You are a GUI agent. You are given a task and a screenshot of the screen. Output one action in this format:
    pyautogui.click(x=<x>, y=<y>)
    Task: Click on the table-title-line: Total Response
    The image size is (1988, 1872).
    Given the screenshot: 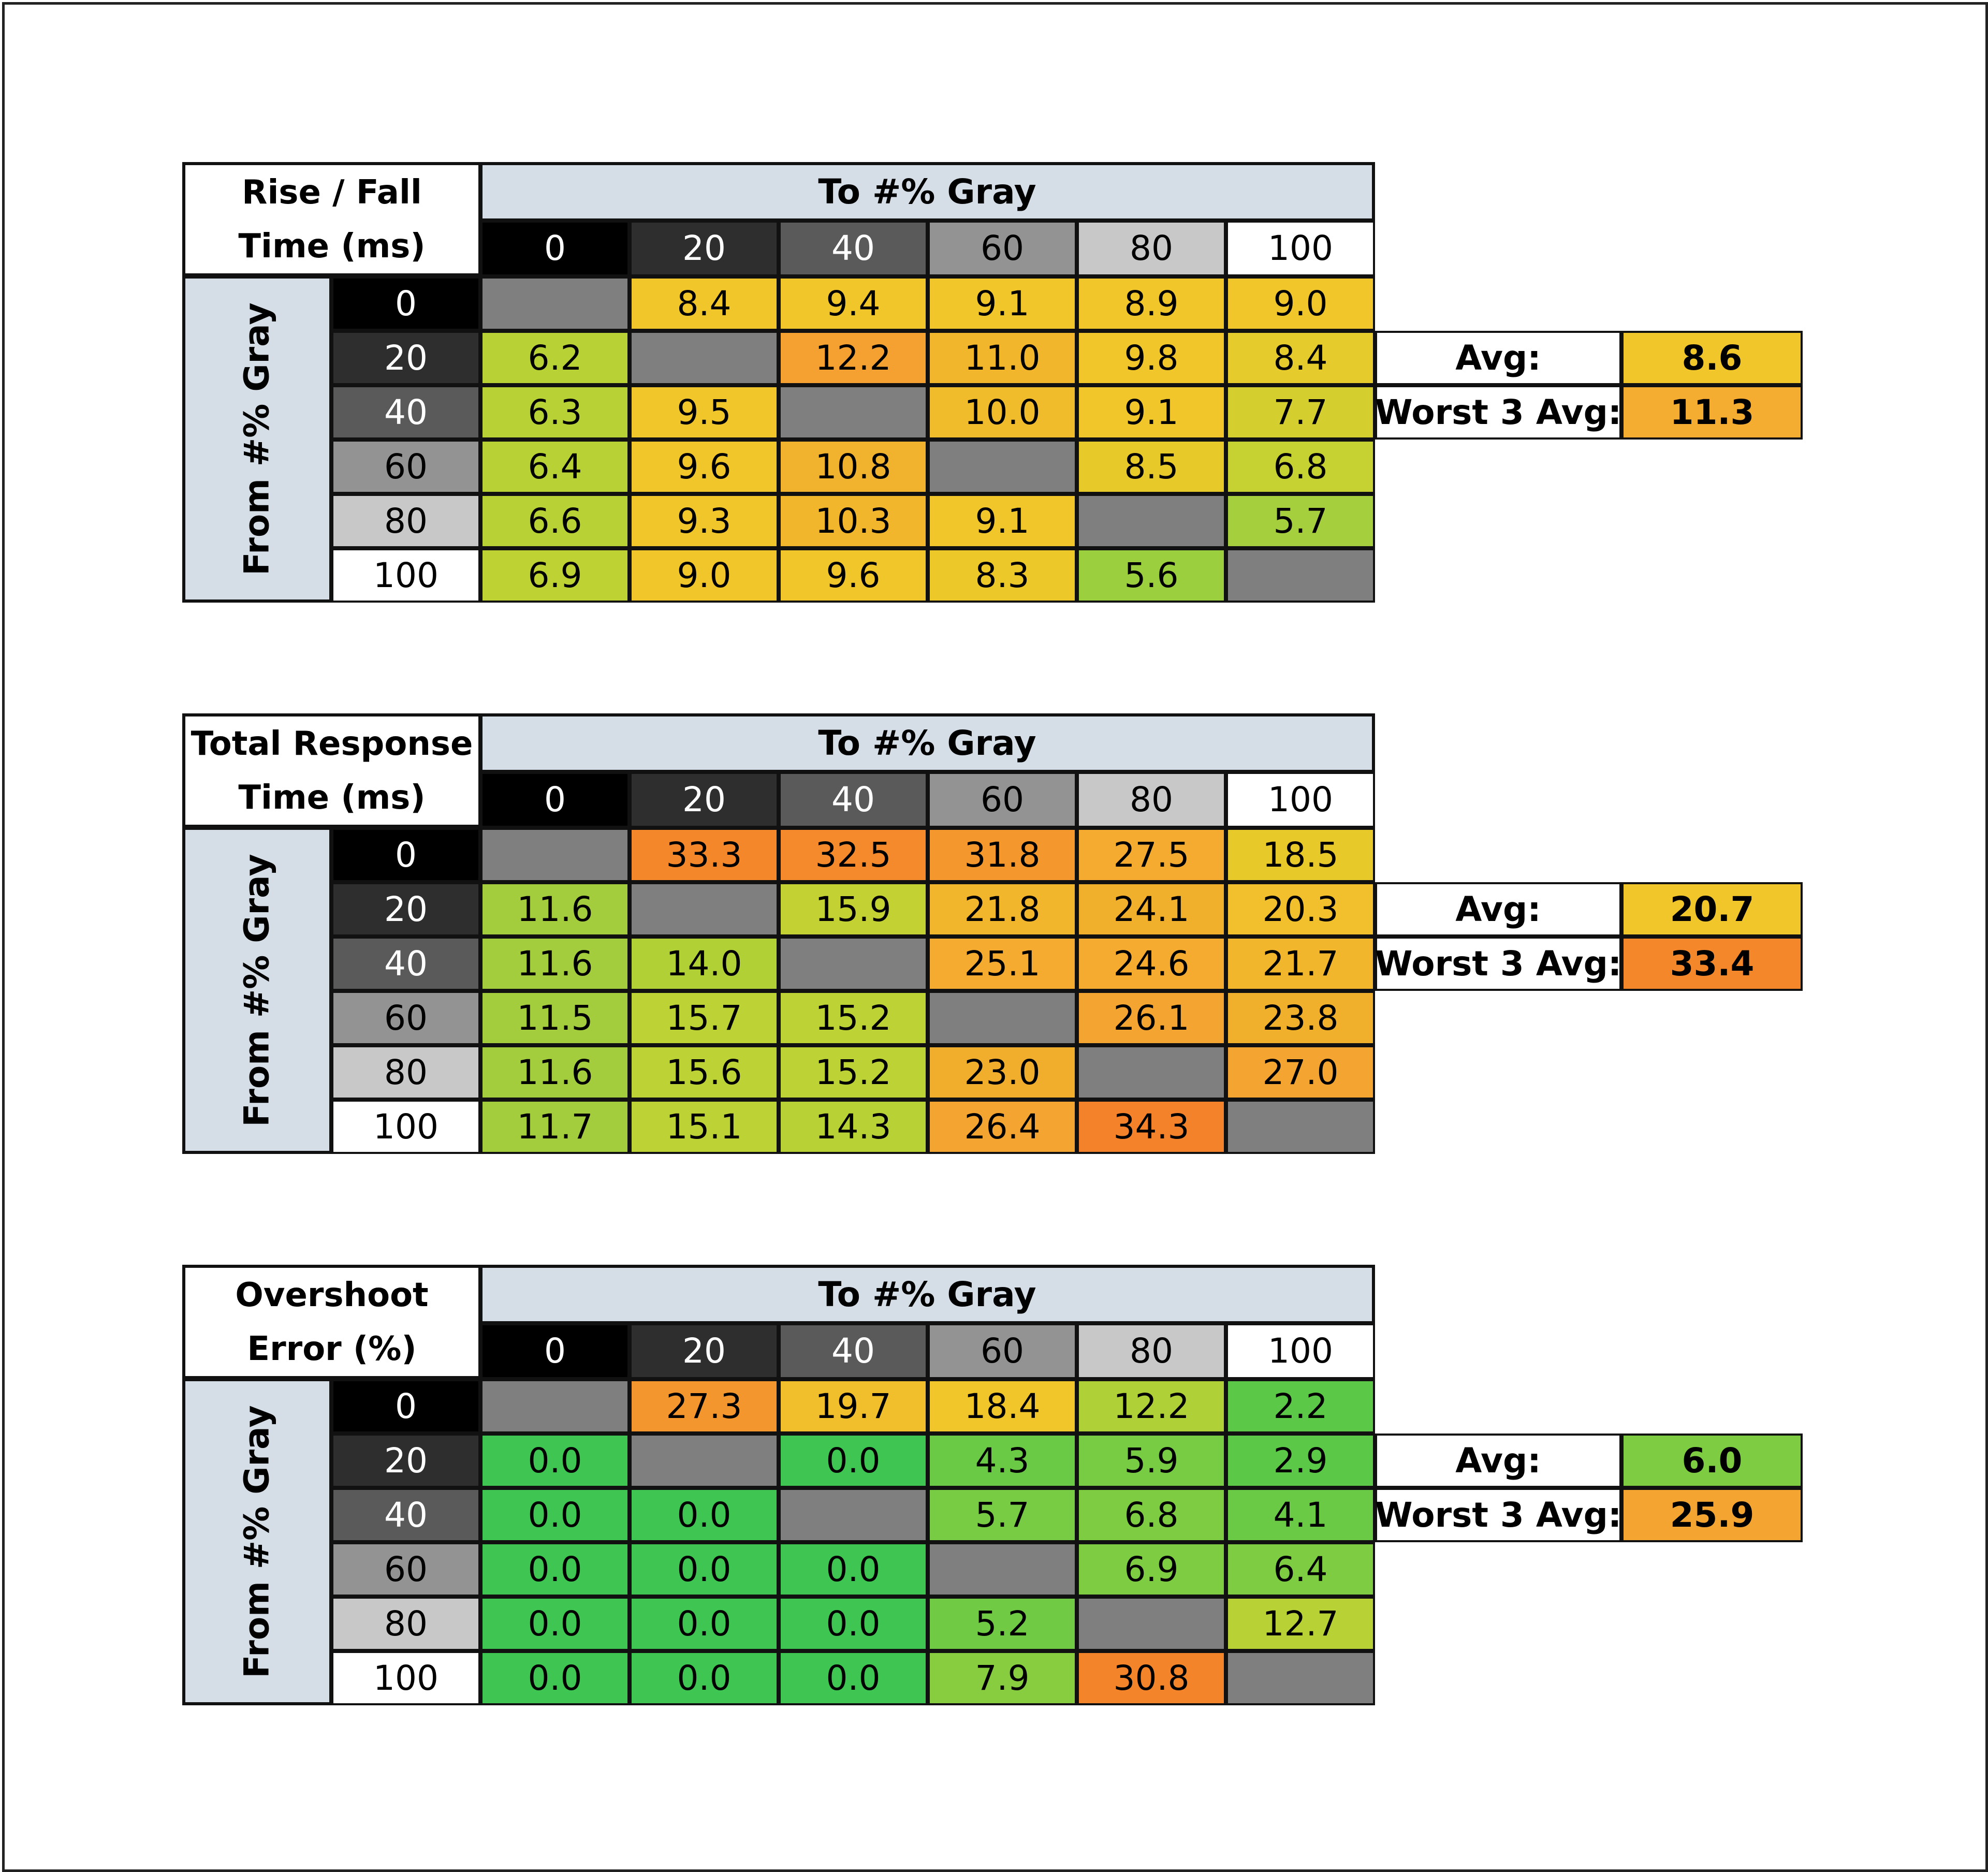 What is the action you would take?
    pyautogui.click(x=332, y=743)
    